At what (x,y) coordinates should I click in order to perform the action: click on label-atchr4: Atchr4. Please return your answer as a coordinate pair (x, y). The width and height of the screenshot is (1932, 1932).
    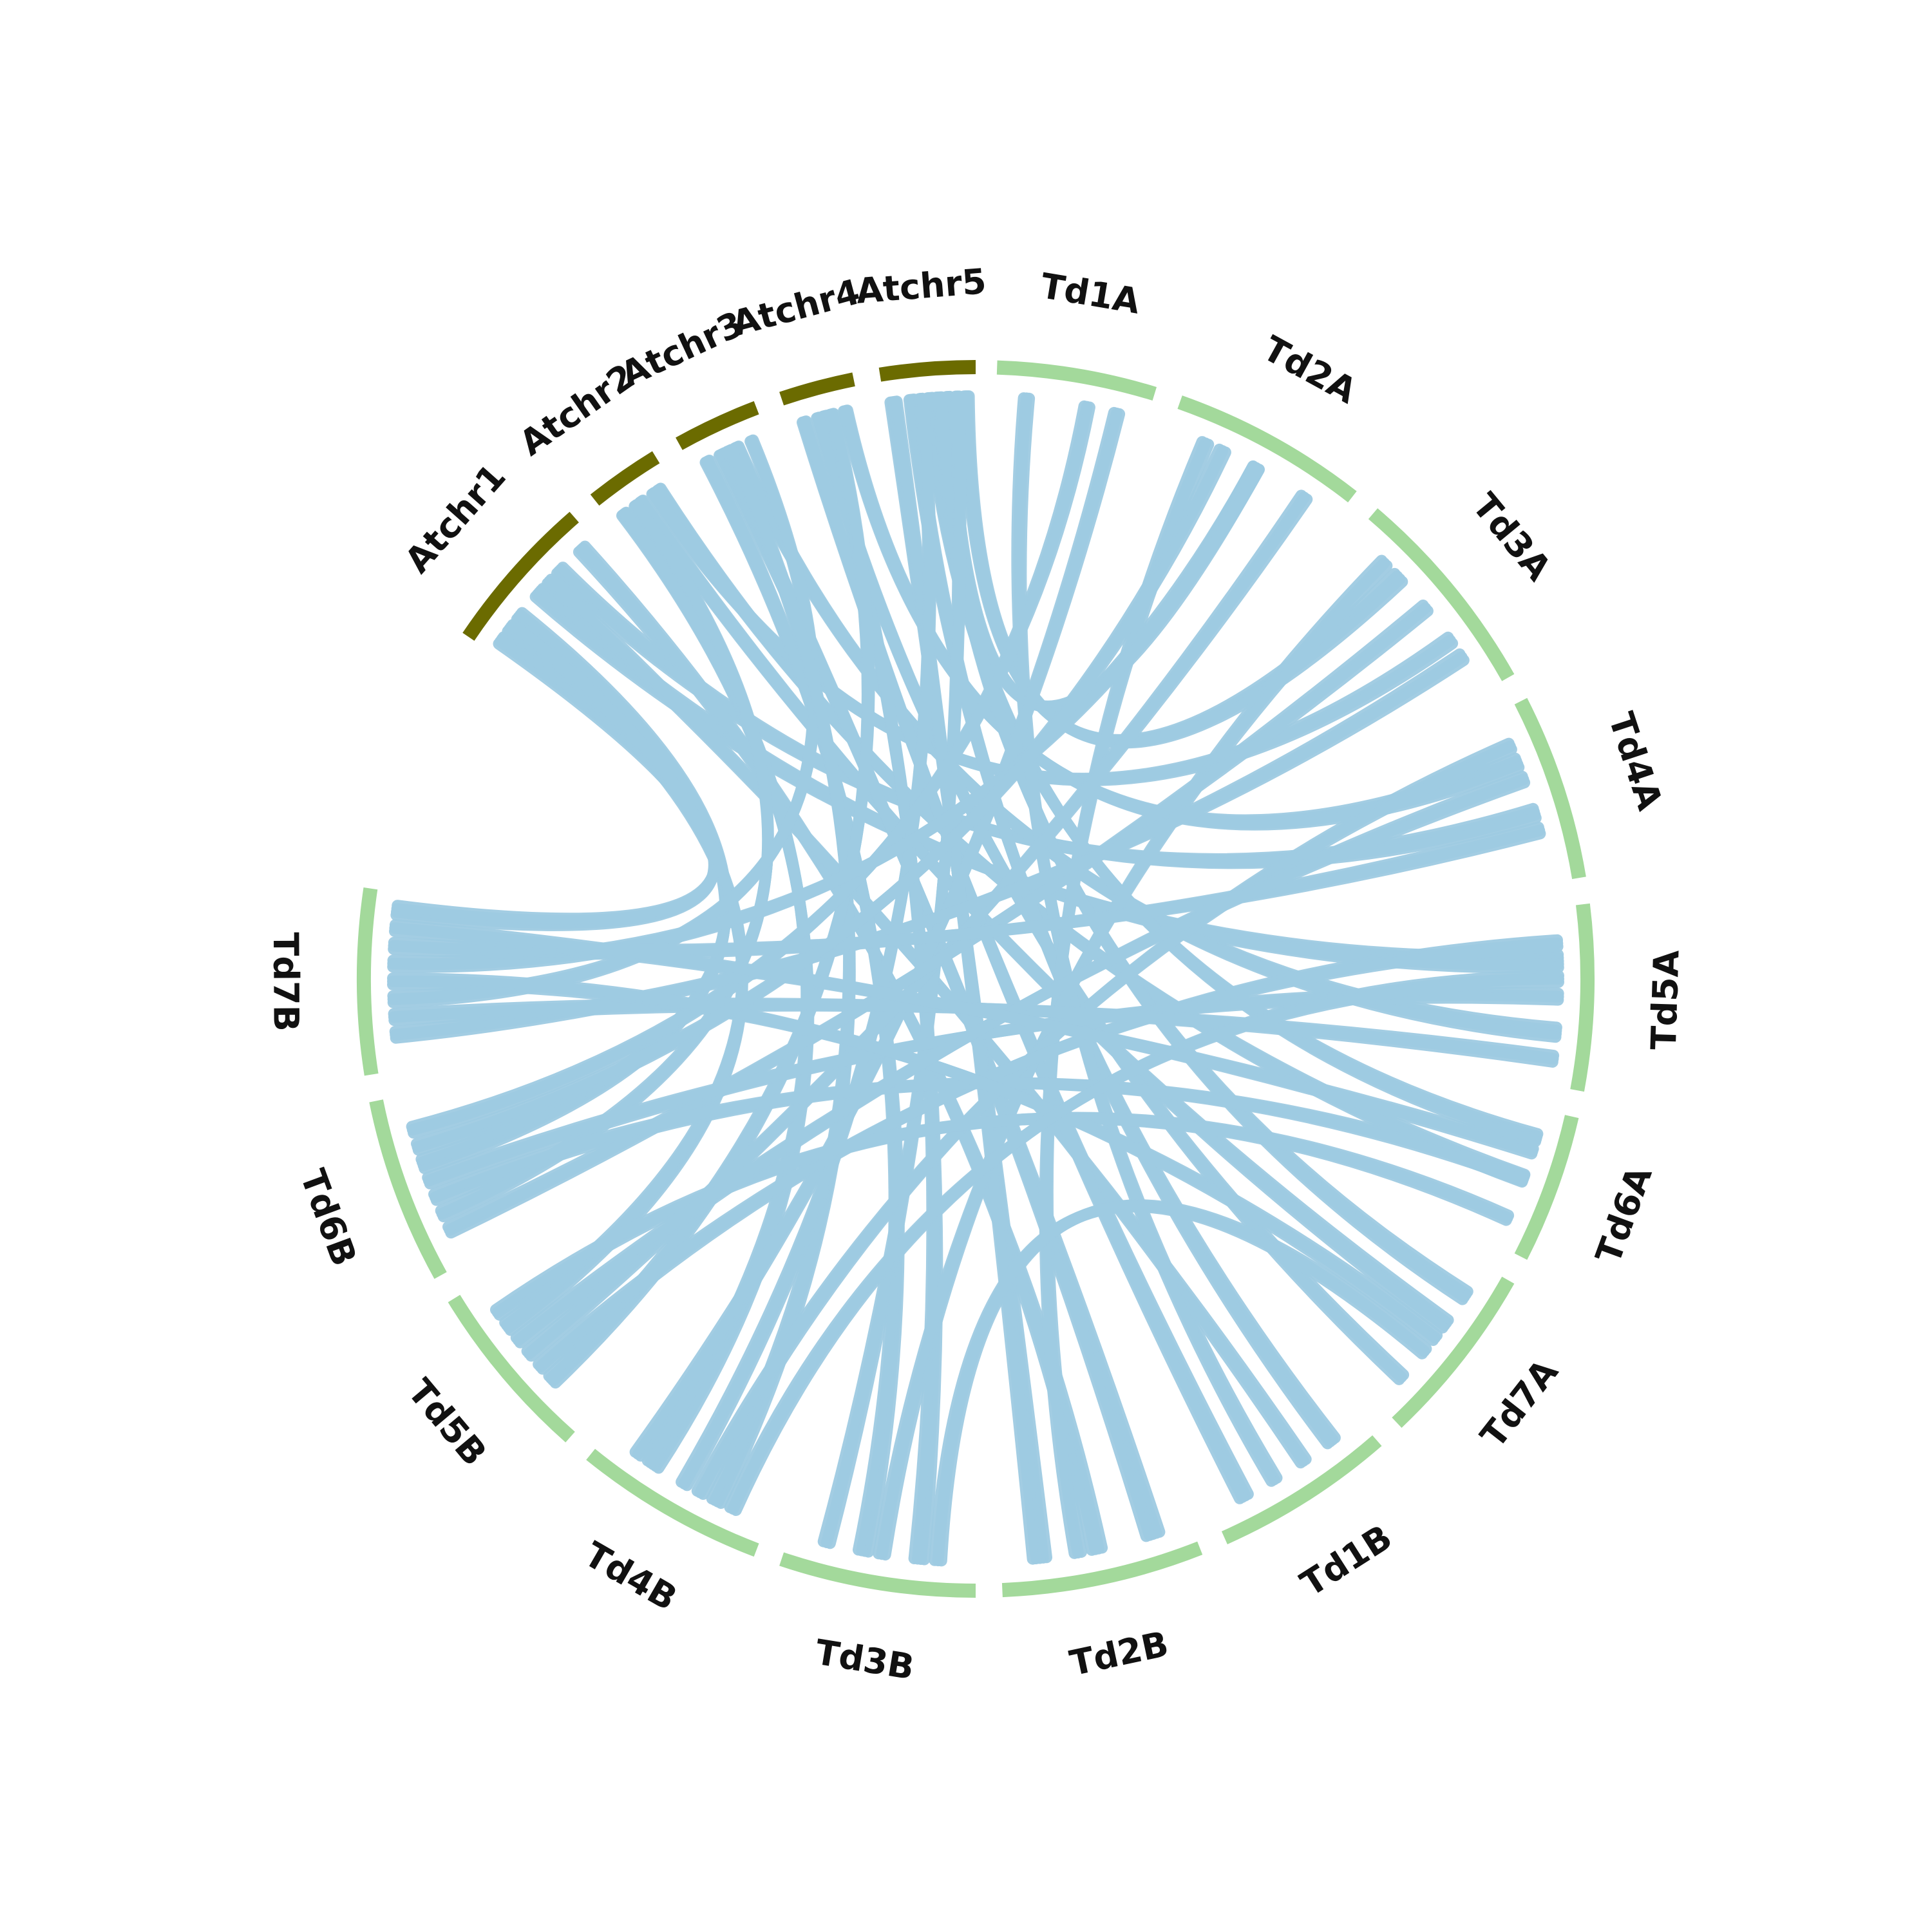
    Looking at the image, I should click on (796, 307).